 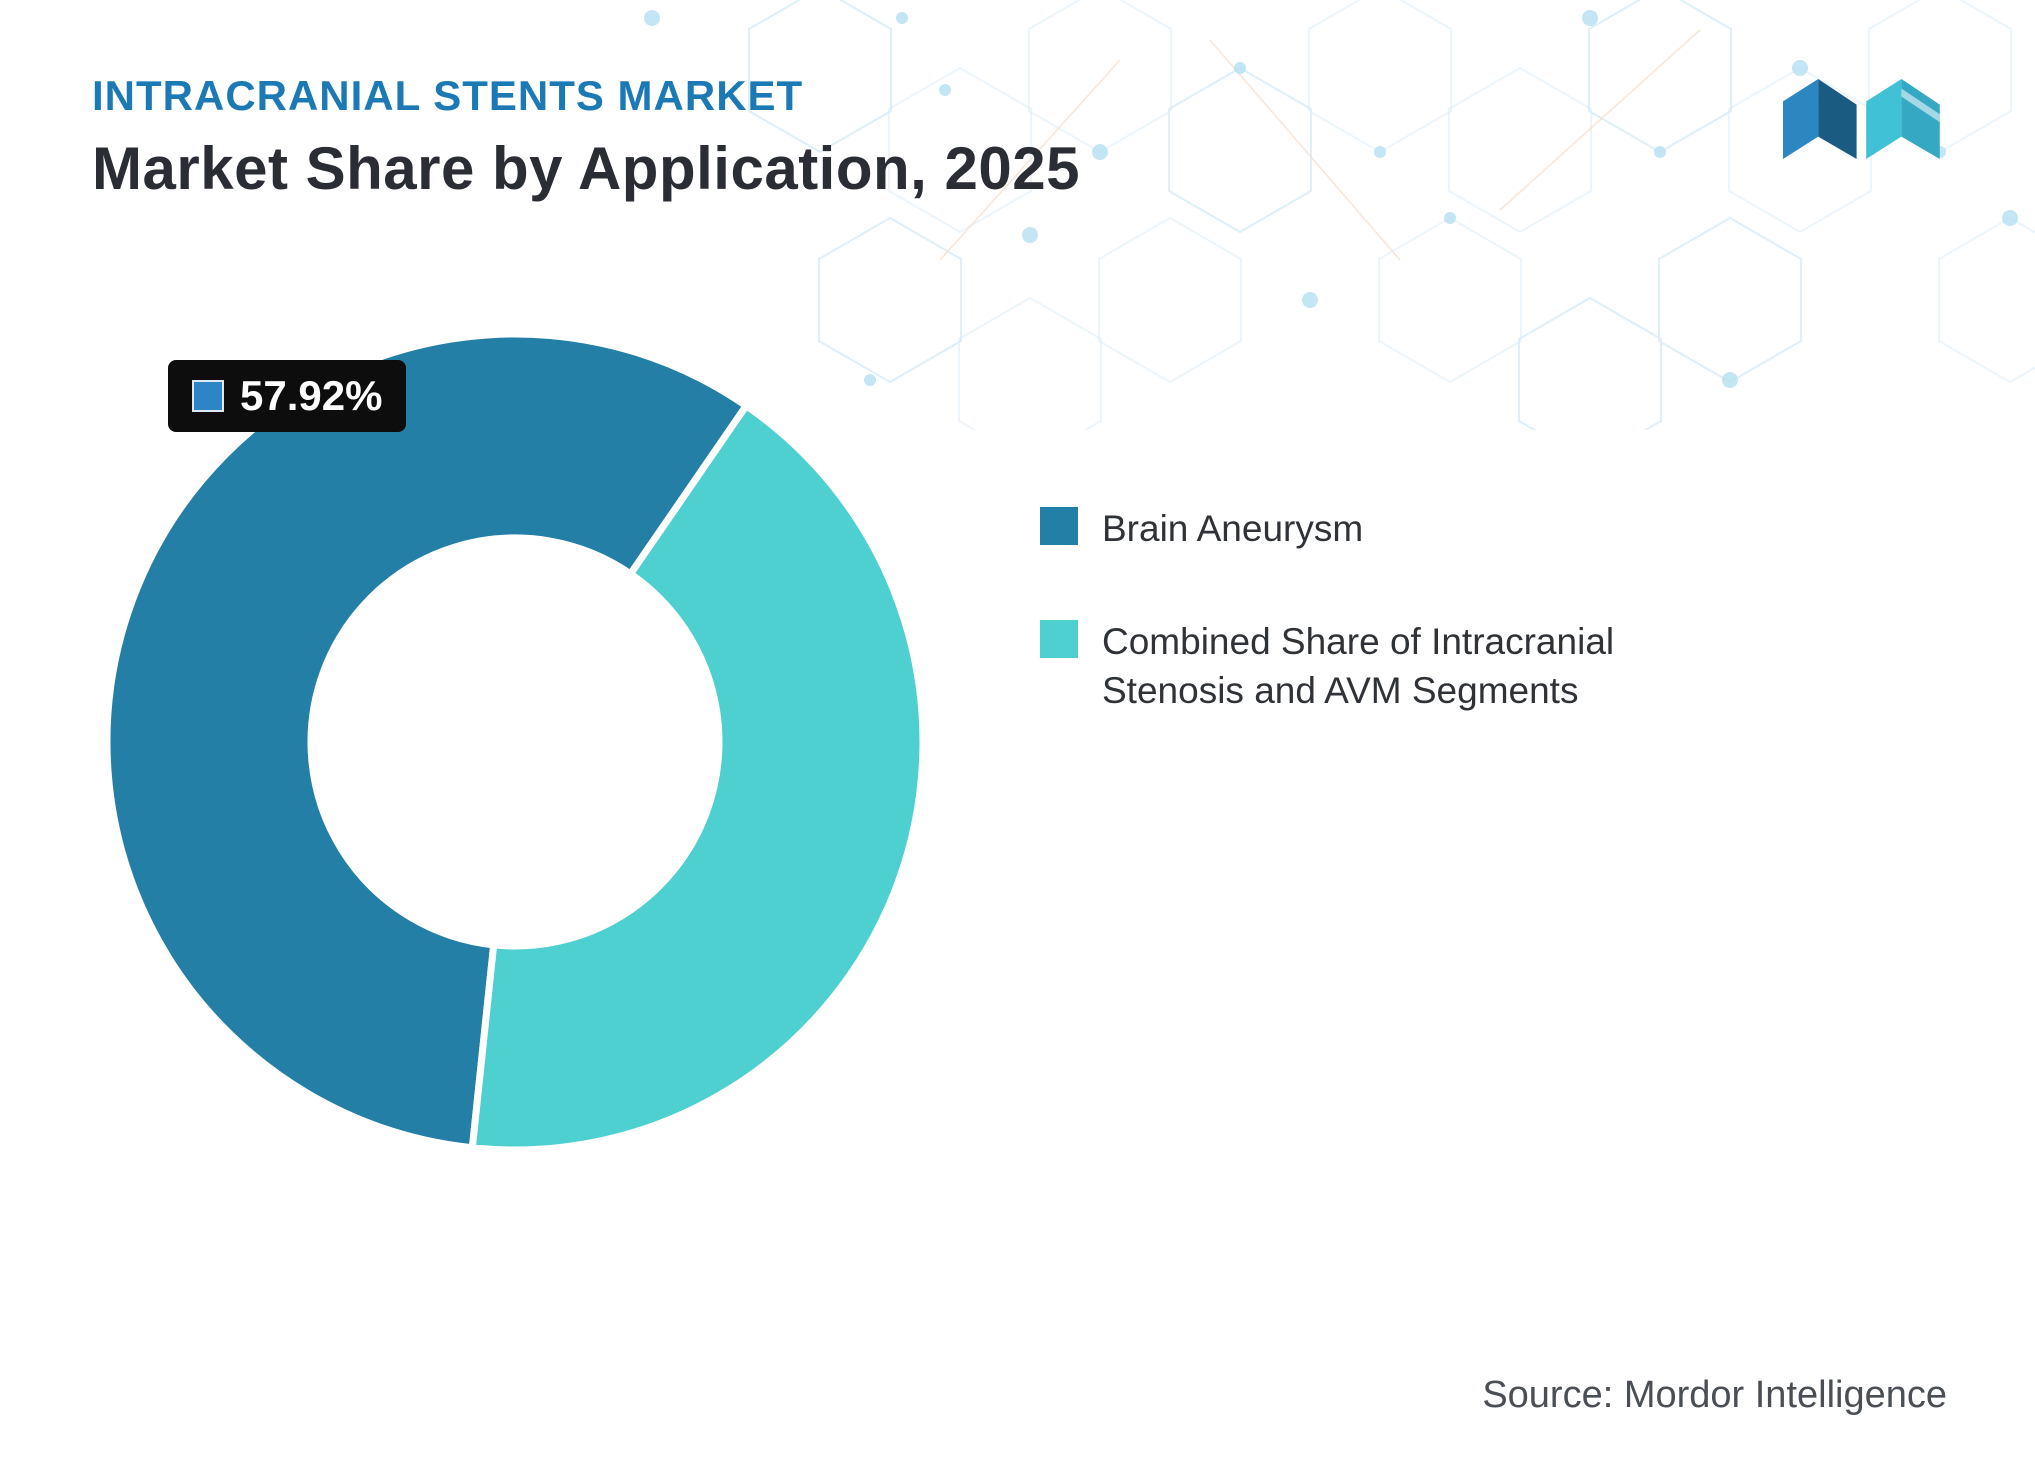 What do you see at coordinates (1233, 528) in the screenshot?
I see `legend-label-brain-aneurysm: Brain Aneurysm` at bounding box center [1233, 528].